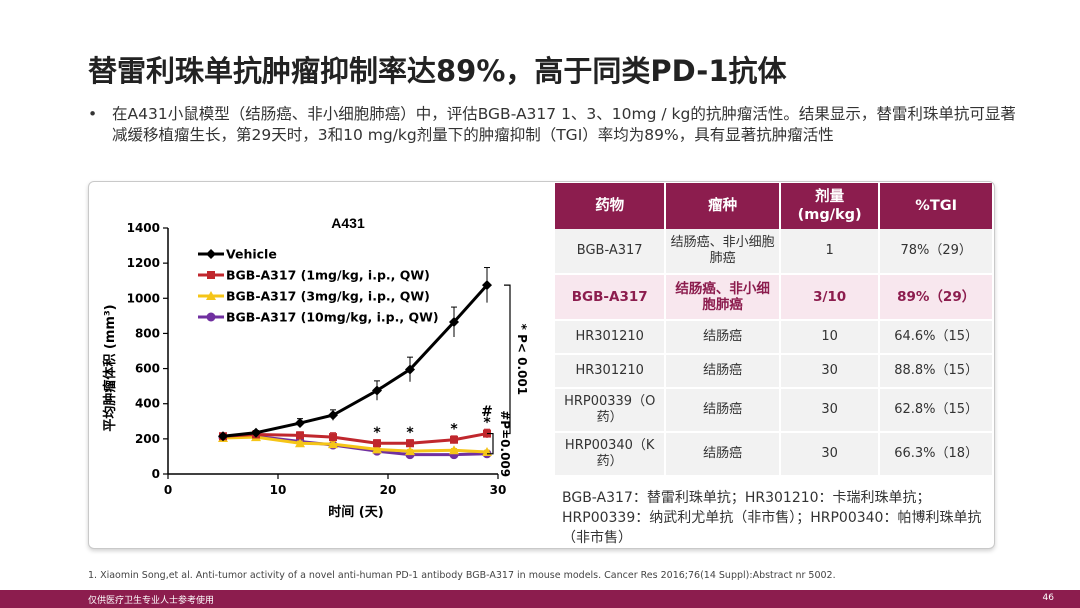 This screenshot has width=1080, height=608. I want to click on table-row: HRP00339（O药） 结肠癌 30 62.8%（15）, so click(773, 411).